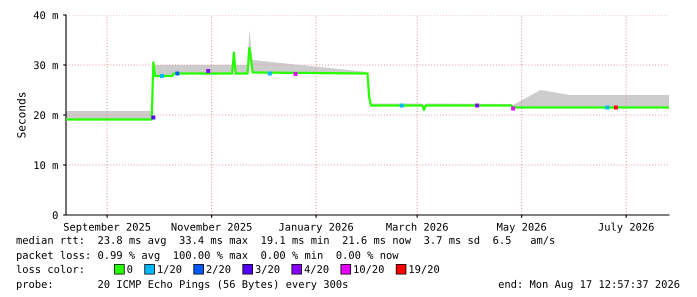  What do you see at coordinates (182, 285) in the screenshot?
I see `text: probe: 20 ICMP Echo Pings (56 Bytes) every 300s` at bounding box center [182, 285].